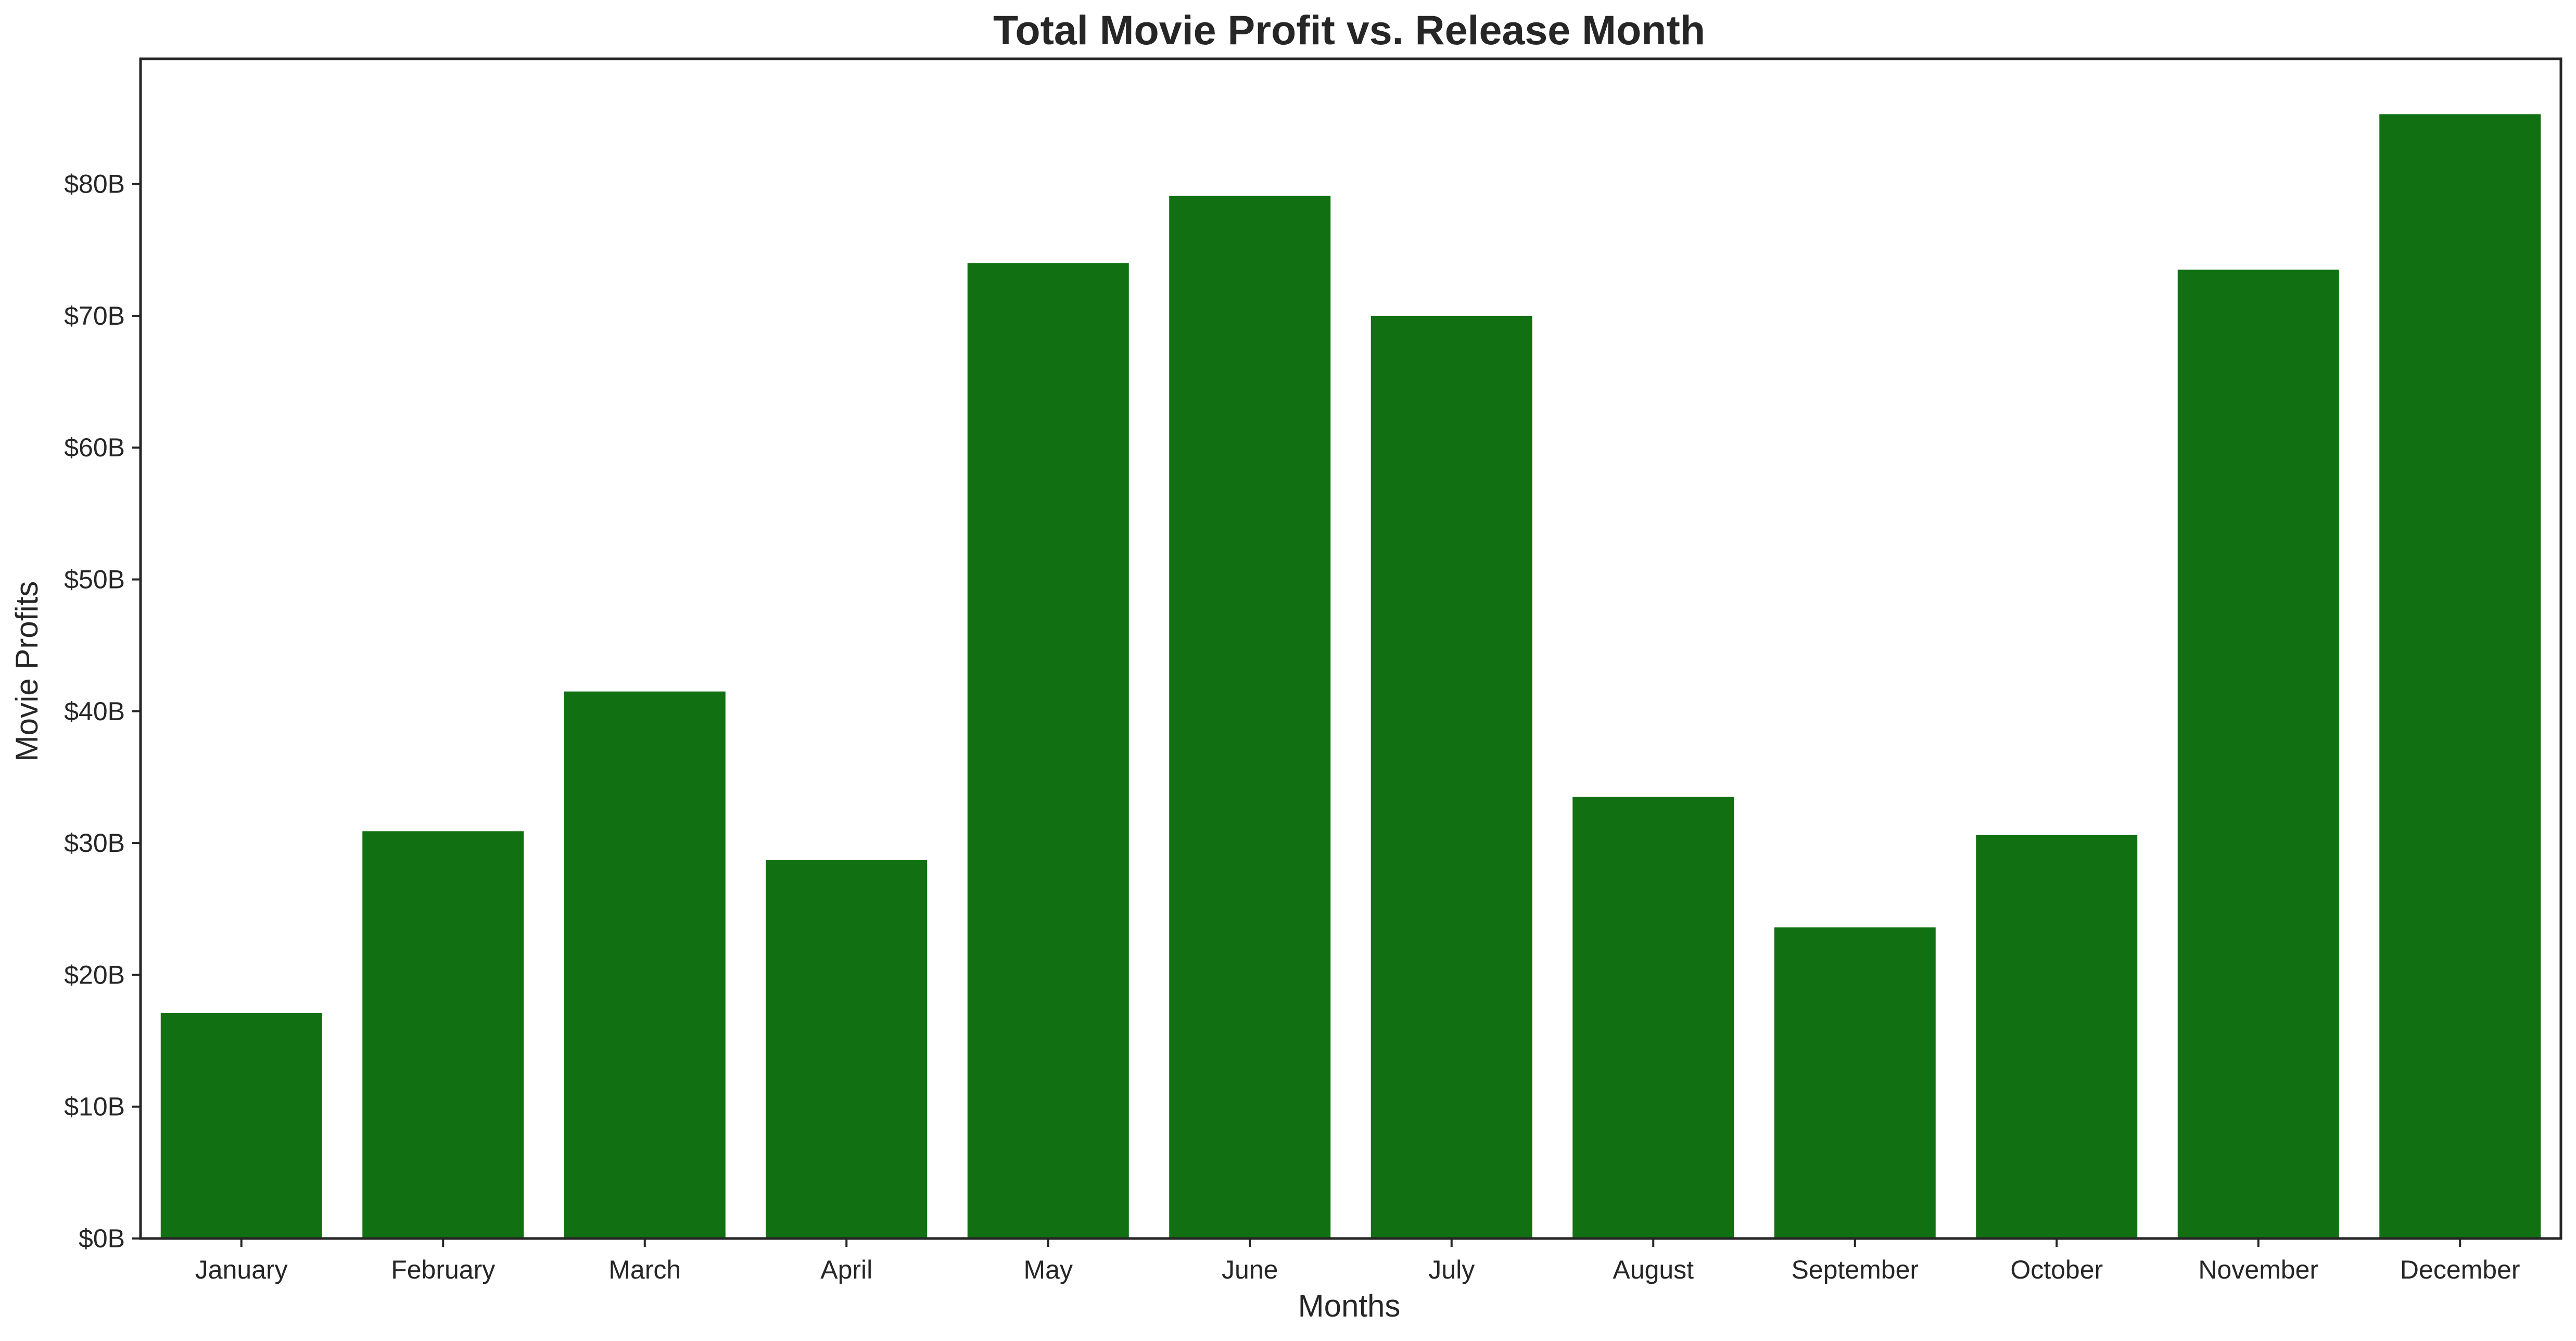 This screenshot has width=2576, height=1341. I want to click on y-tick-label: $50B, so click(94, 579).